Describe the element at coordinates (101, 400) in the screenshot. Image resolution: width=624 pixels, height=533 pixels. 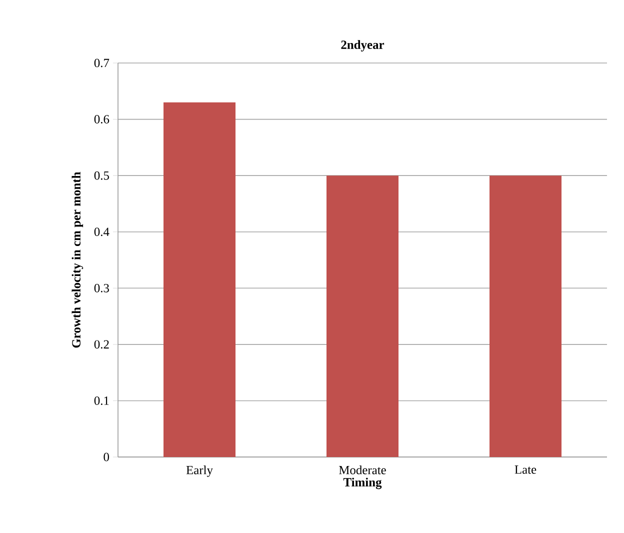
I see `y-tick-label: 0.1` at that location.